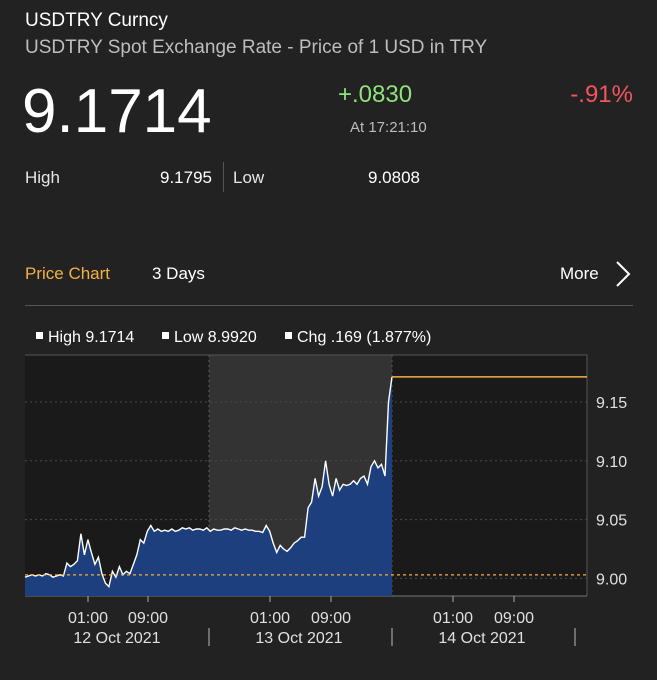 This screenshot has height=680, width=657. What do you see at coordinates (117, 111) in the screenshot?
I see `last-price: 9.1714` at bounding box center [117, 111].